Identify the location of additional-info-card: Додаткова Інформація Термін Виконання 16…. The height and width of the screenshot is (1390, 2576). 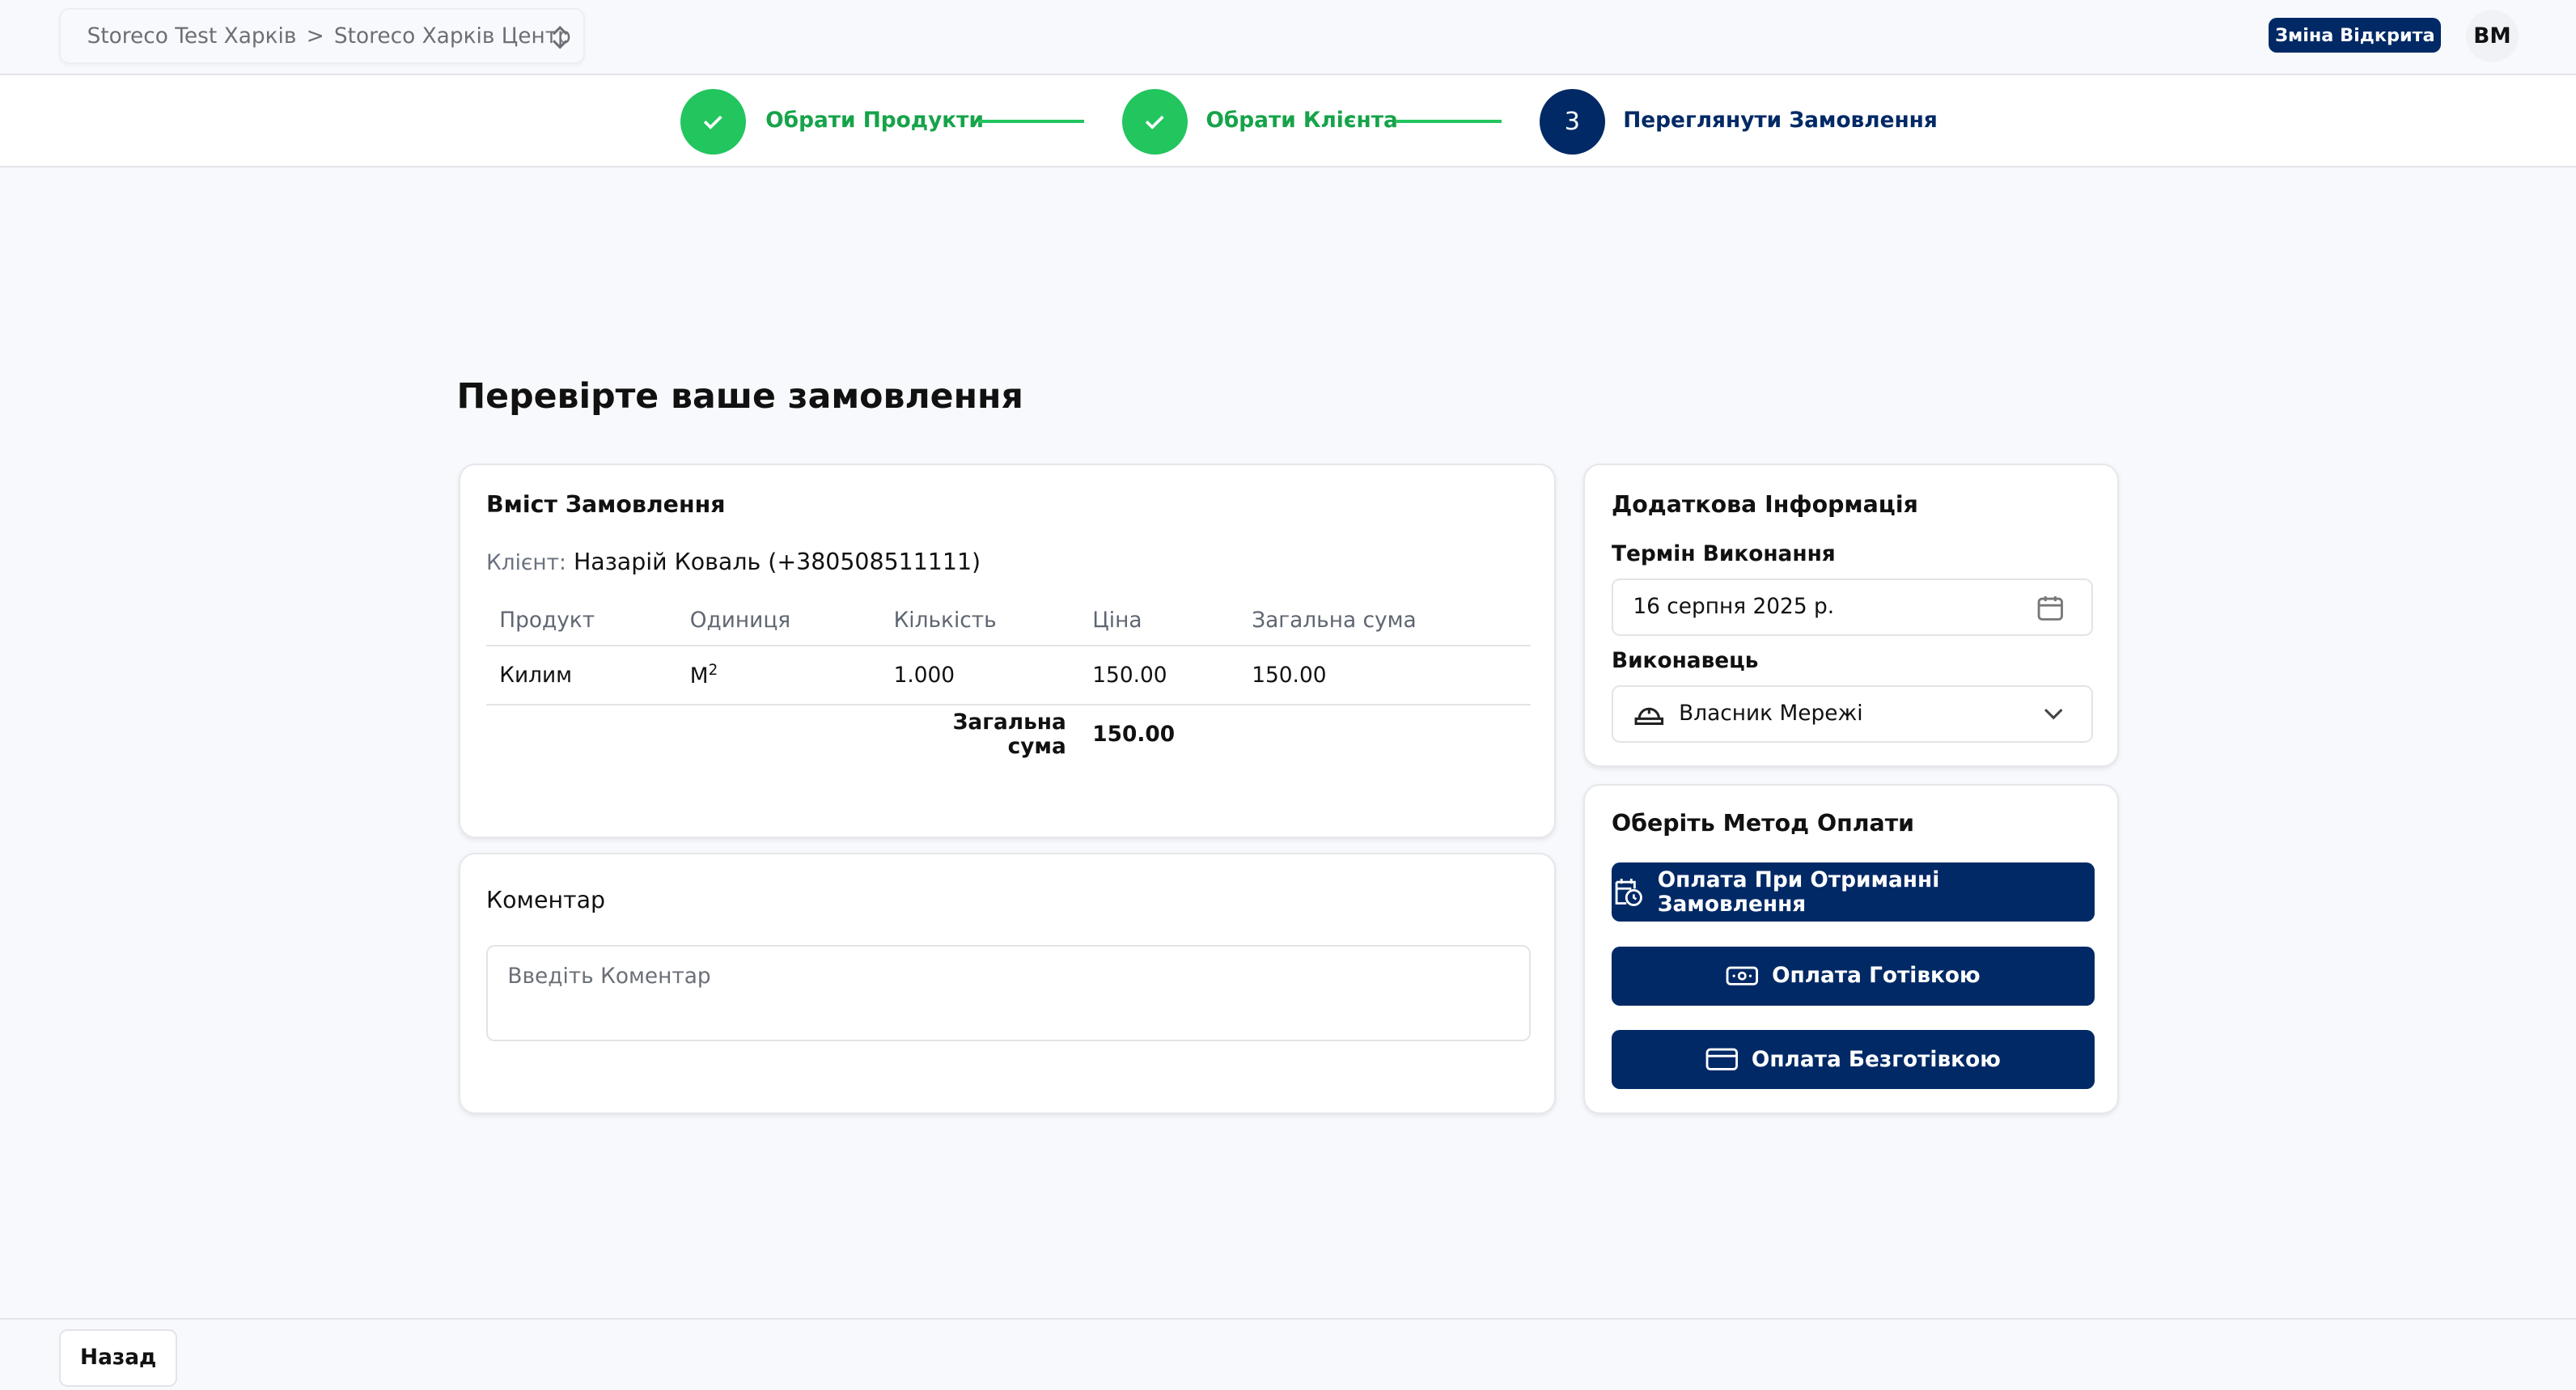
(1851, 615).